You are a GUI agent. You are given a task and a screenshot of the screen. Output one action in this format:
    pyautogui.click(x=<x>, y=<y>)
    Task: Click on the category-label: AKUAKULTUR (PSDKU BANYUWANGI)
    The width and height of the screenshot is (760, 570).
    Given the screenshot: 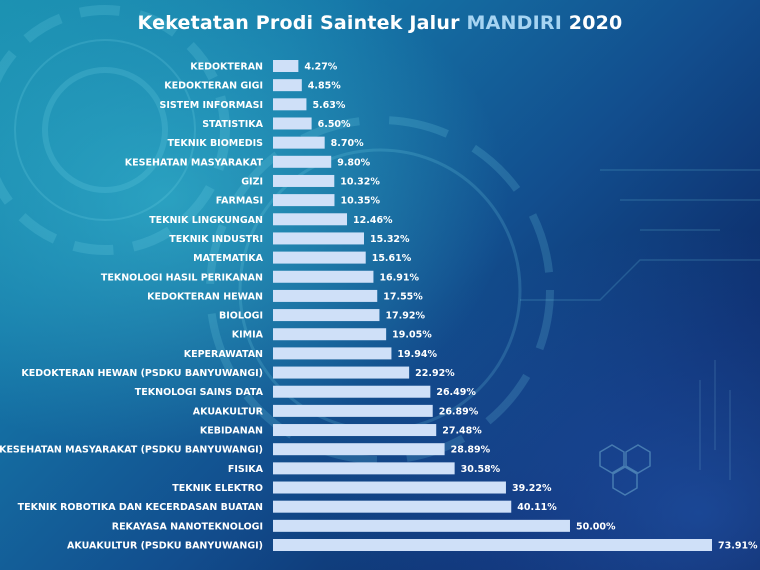 What is the action you would take?
    pyautogui.click(x=165, y=546)
    